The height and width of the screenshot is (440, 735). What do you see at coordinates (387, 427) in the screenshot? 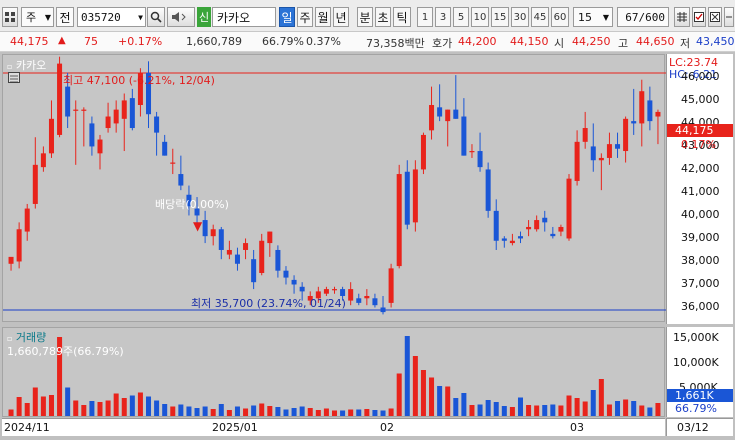
I see `x-tick-02: 02` at bounding box center [387, 427].